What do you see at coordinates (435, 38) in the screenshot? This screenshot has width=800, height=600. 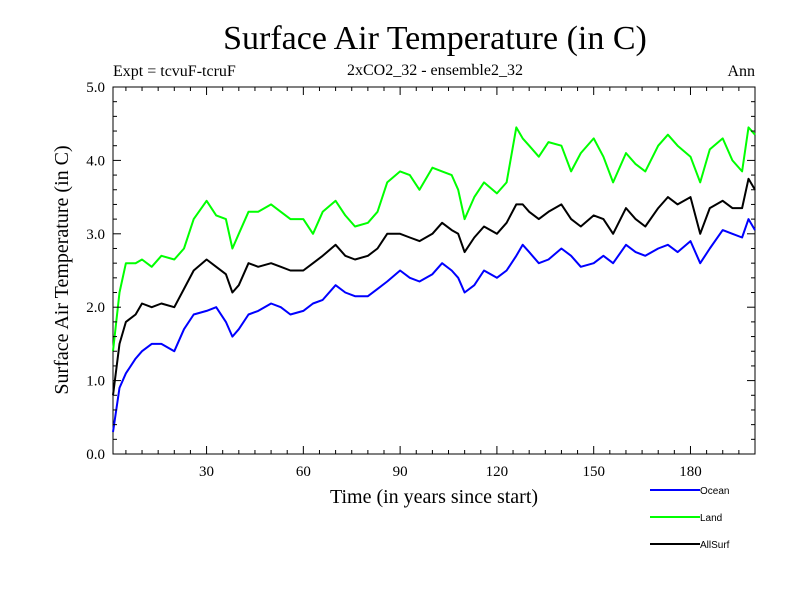 I see `chart-title: Surface Air Temperature (in C)` at bounding box center [435, 38].